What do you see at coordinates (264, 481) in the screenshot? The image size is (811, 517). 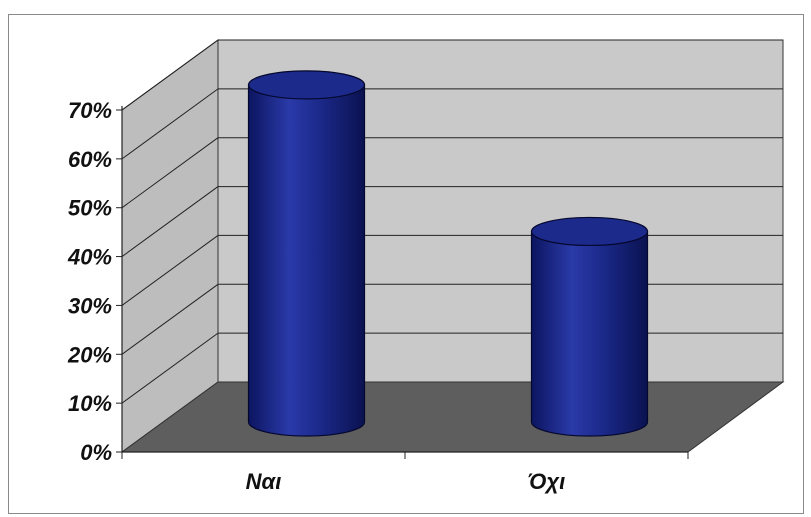 I see `x-category-label: Ναι` at bounding box center [264, 481].